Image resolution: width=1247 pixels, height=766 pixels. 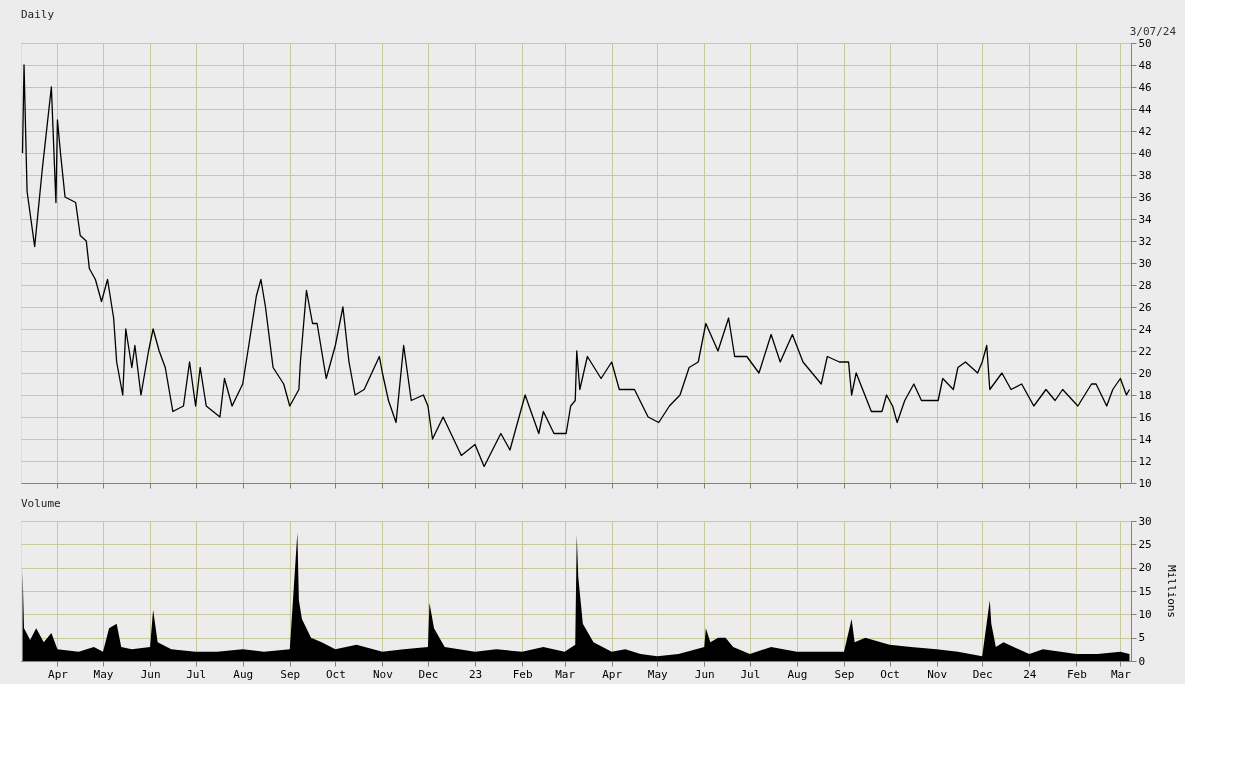 What do you see at coordinates (1145, 417) in the screenshot?
I see `y-tick-label: 16` at bounding box center [1145, 417].